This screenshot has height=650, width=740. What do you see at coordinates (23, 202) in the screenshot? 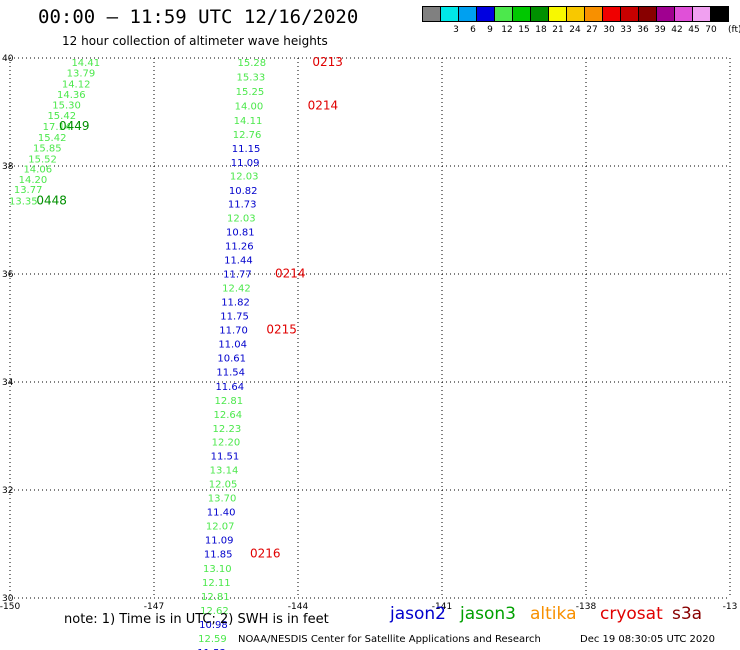
I see `wave-height-label: 13.35` at bounding box center [23, 202].